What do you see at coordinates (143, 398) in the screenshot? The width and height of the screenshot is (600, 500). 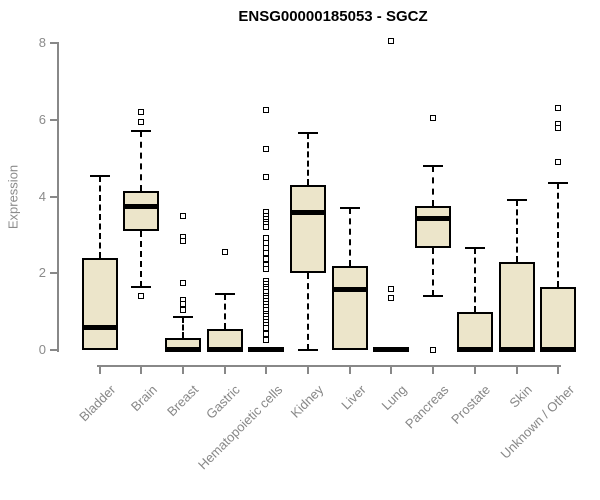 I see `x-axis-category-label: Brain` at bounding box center [143, 398].